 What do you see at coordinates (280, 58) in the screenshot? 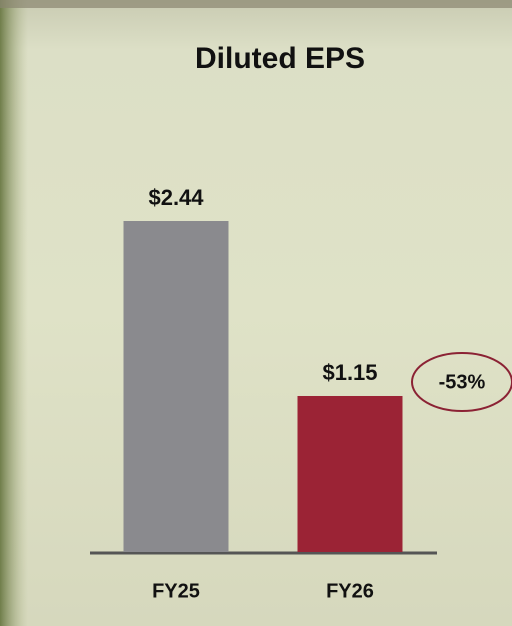
I see `chart-title: Diluted EPS` at bounding box center [280, 58].